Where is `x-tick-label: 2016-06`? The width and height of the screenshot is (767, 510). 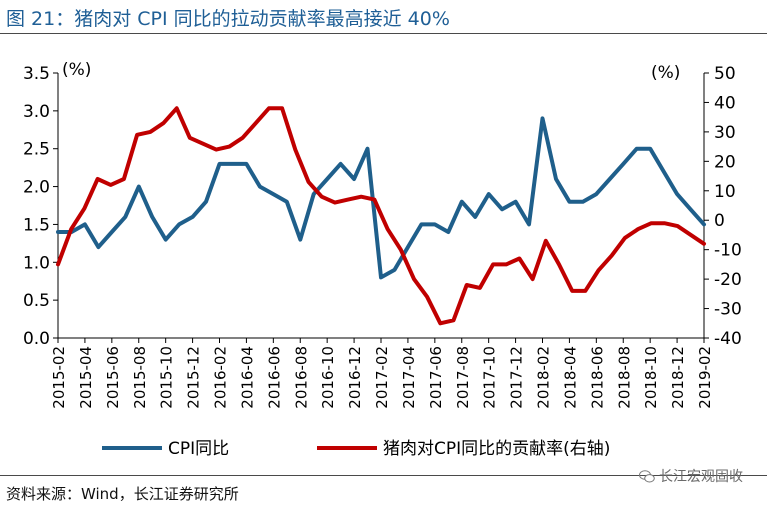 x-tick-label: 2016-06 is located at coordinates (274, 377).